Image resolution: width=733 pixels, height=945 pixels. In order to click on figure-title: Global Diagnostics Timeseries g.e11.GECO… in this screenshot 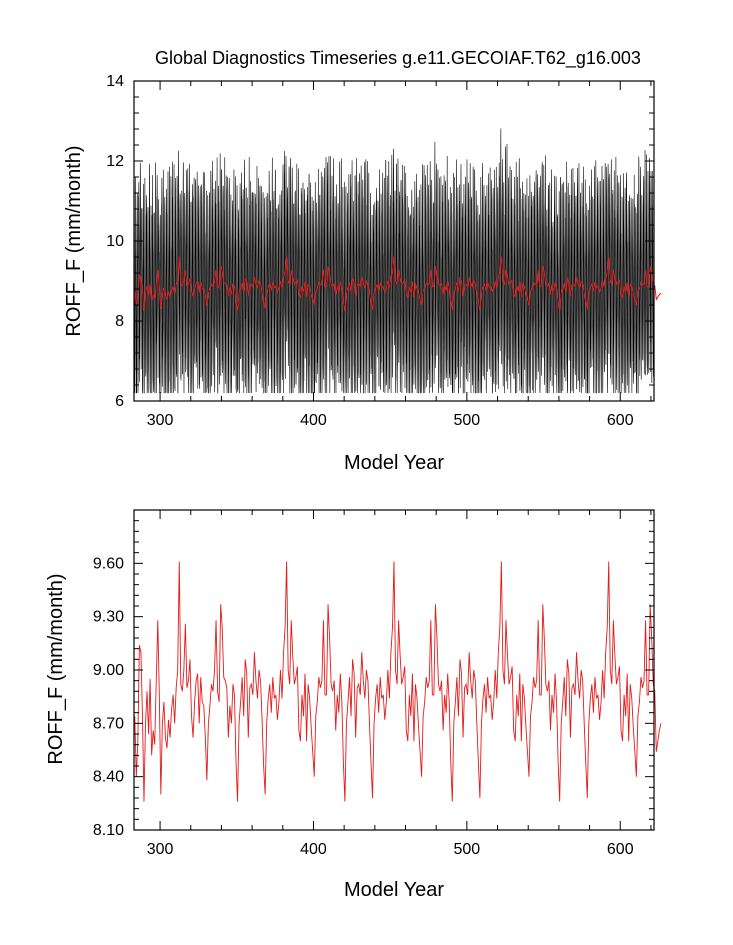, I will do `click(398, 58)`.